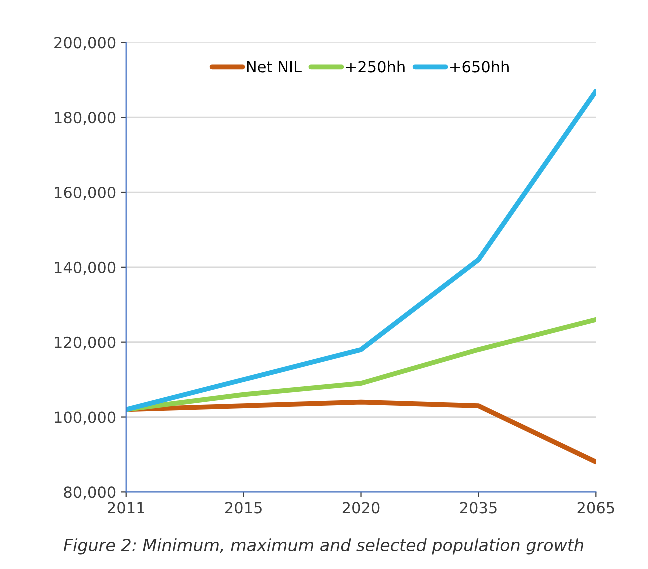 The width and height of the screenshot is (648, 569). I want to click on y-tick-label: 80,000, so click(90, 493).